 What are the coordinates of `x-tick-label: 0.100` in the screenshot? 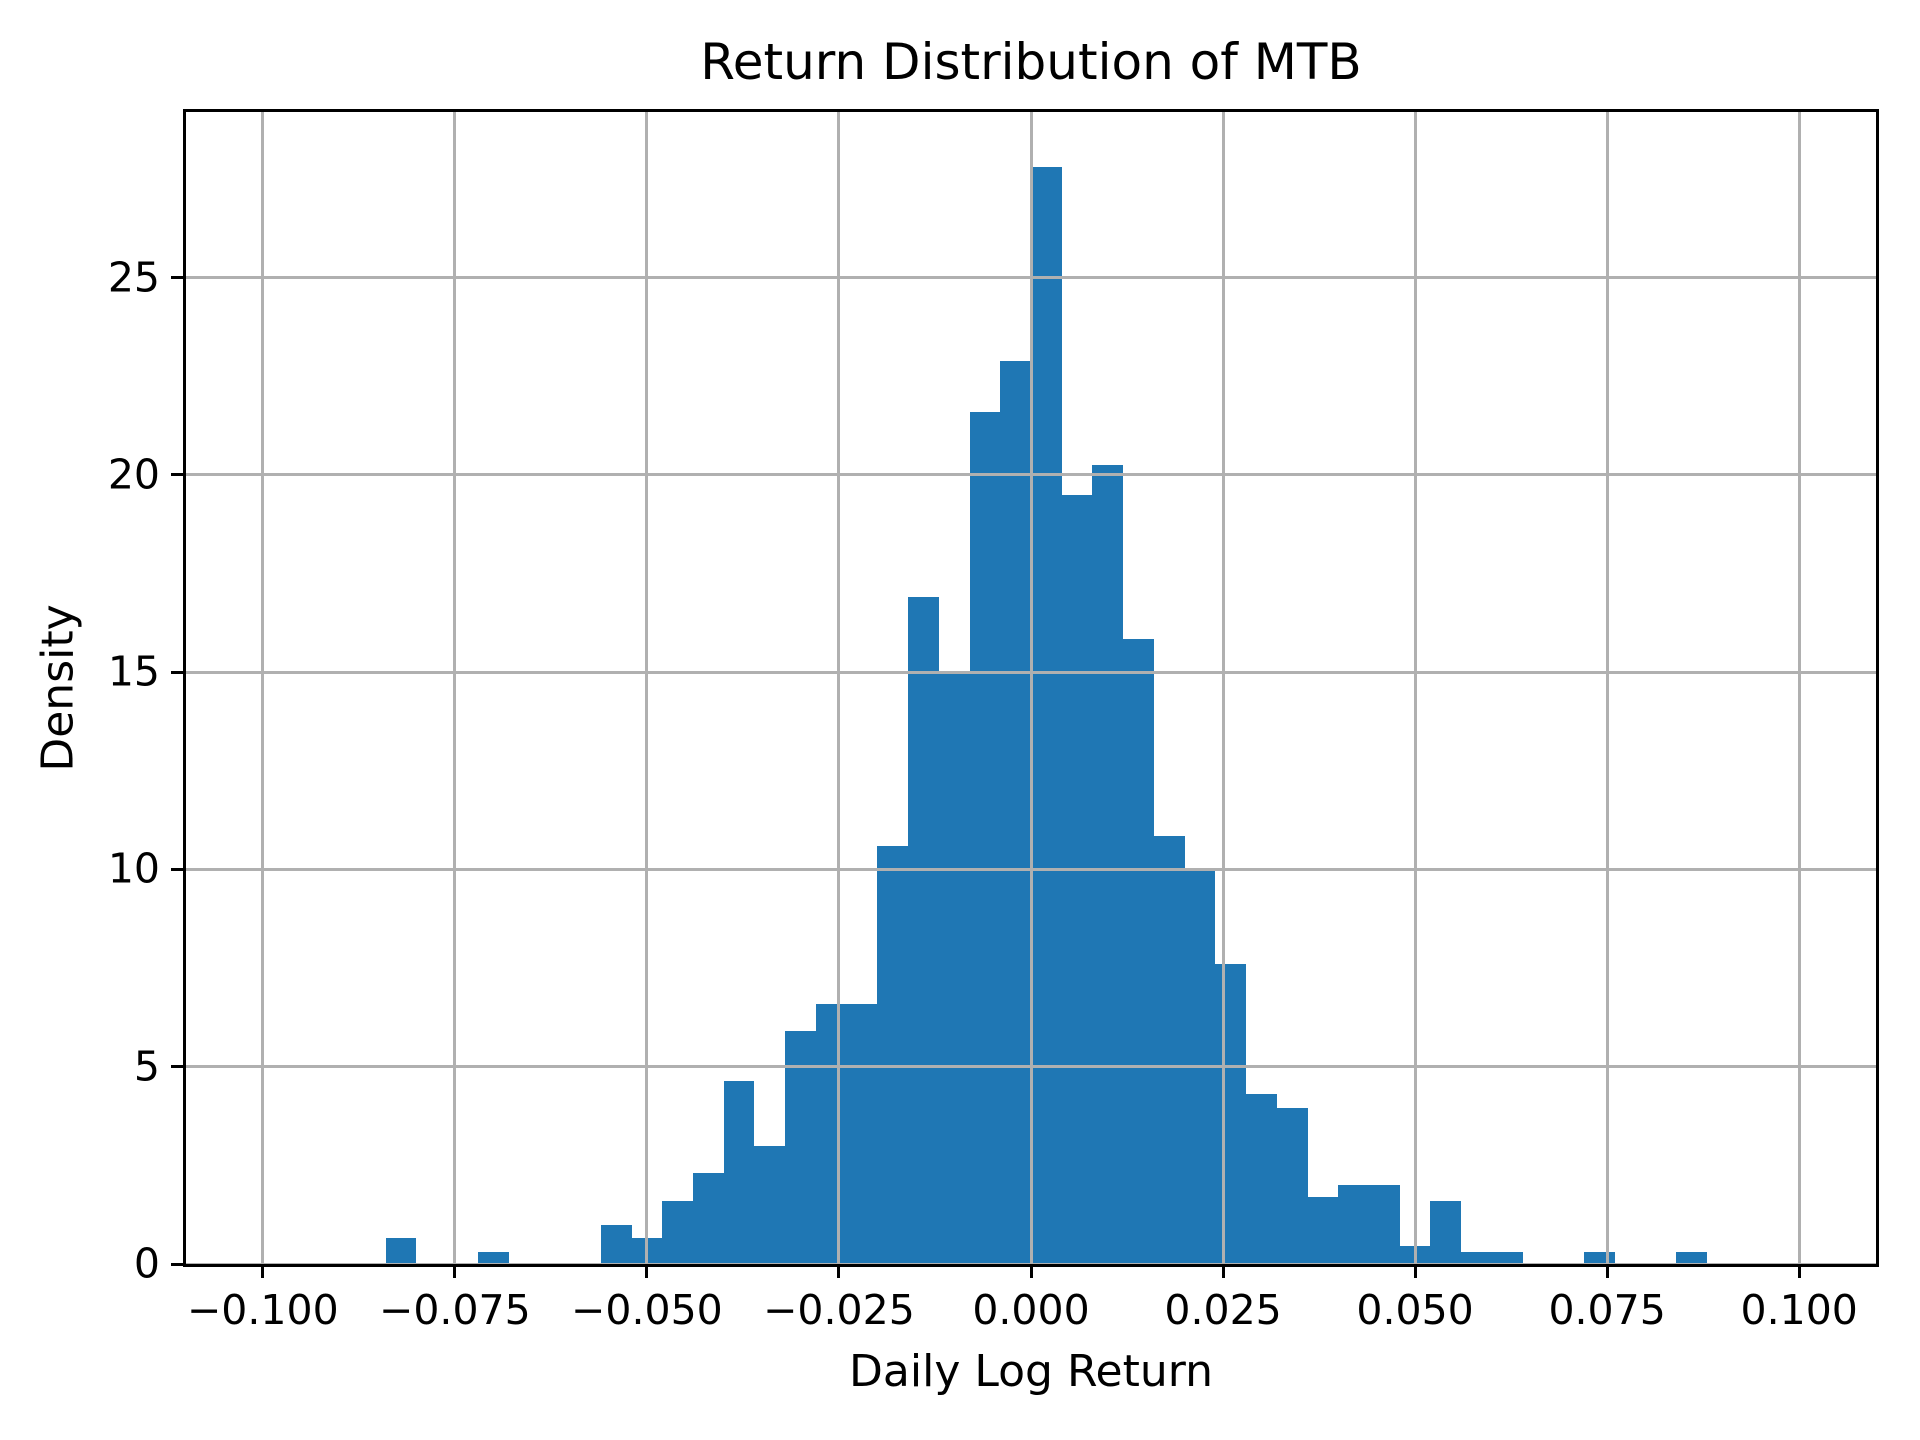 It's located at (1799, 1310).